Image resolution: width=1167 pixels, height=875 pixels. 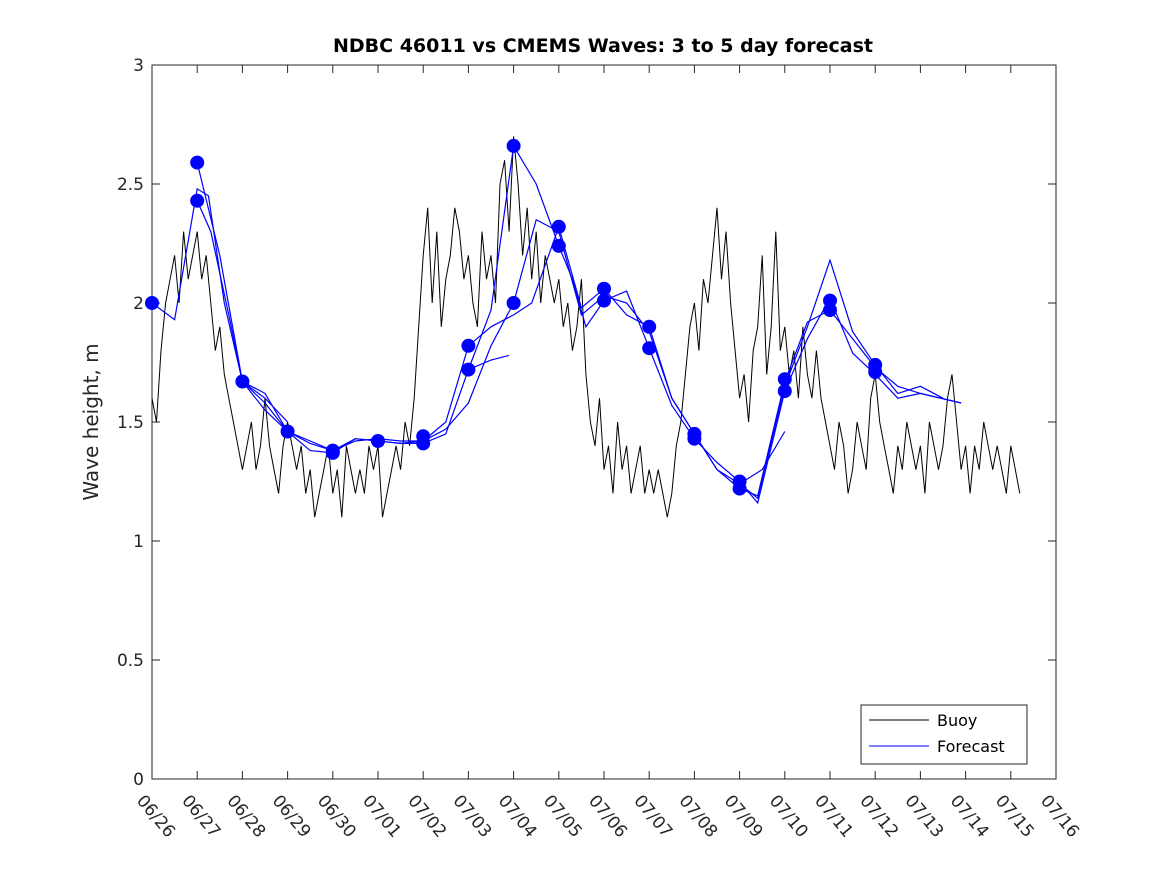 I want to click on x-tick-label: 07/15, so click(x=1014, y=816).